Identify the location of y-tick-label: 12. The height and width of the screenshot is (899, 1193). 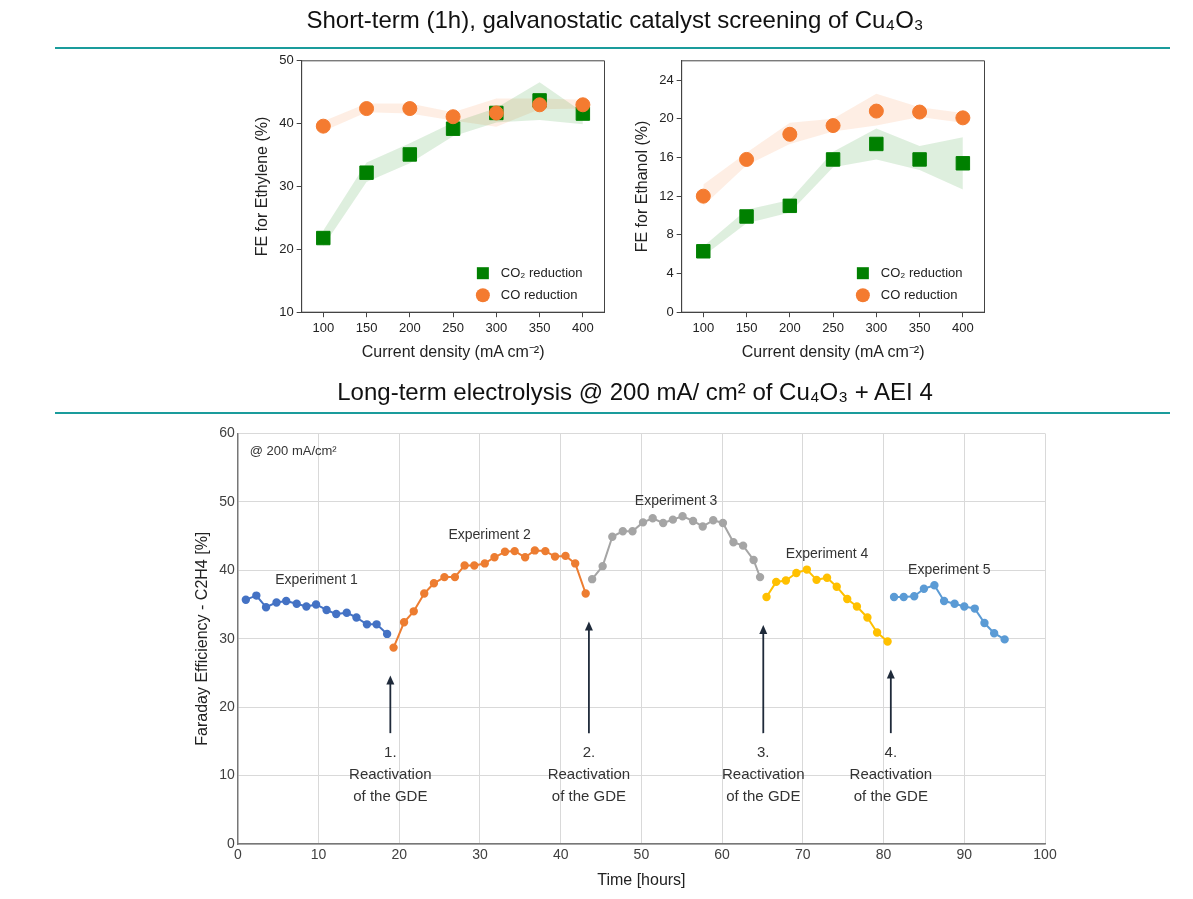
(666, 195).